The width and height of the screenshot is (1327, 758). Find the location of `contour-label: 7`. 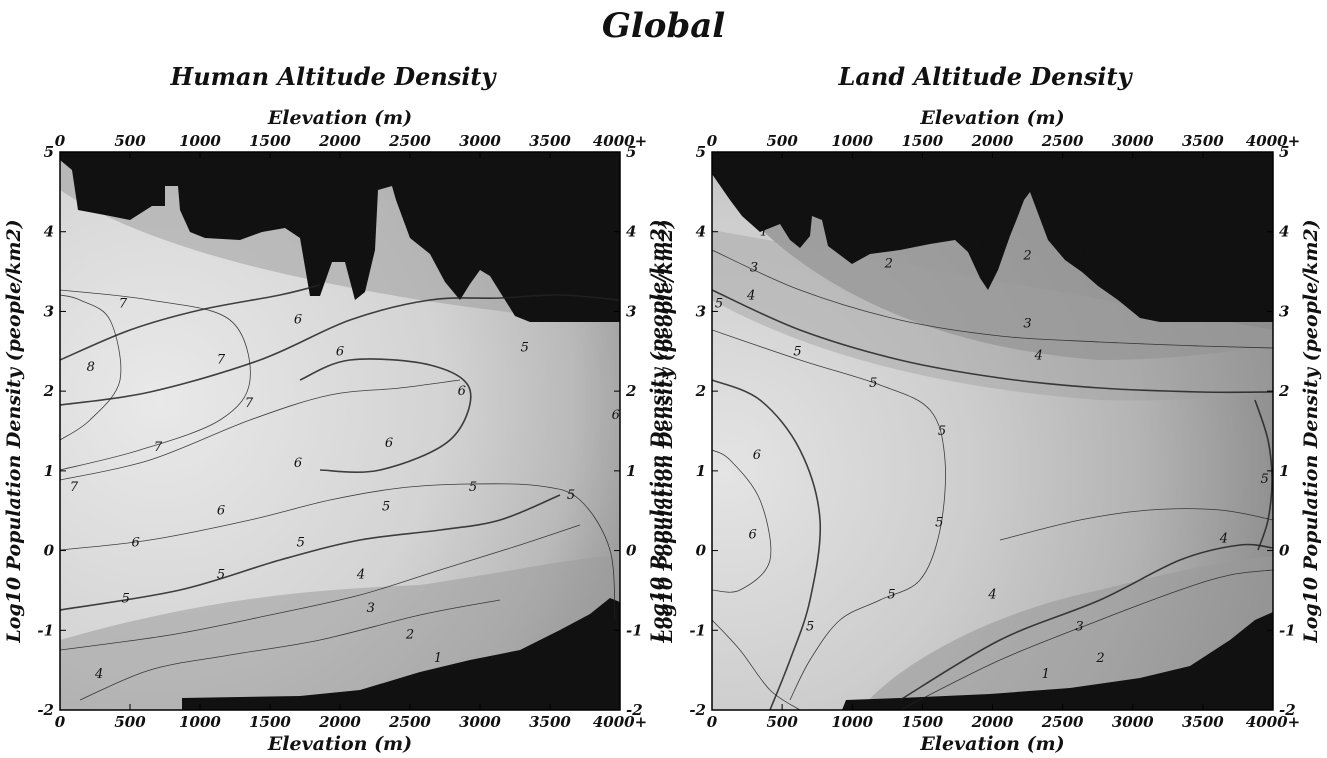

contour-label: 7 is located at coordinates (221, 359).